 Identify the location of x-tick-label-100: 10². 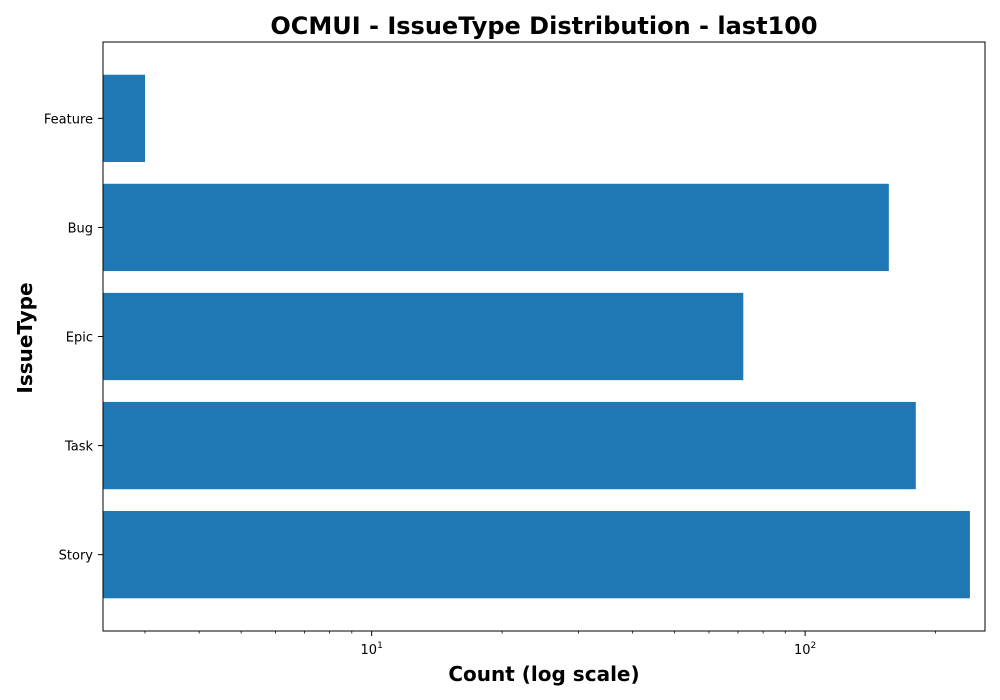
(805, 649).